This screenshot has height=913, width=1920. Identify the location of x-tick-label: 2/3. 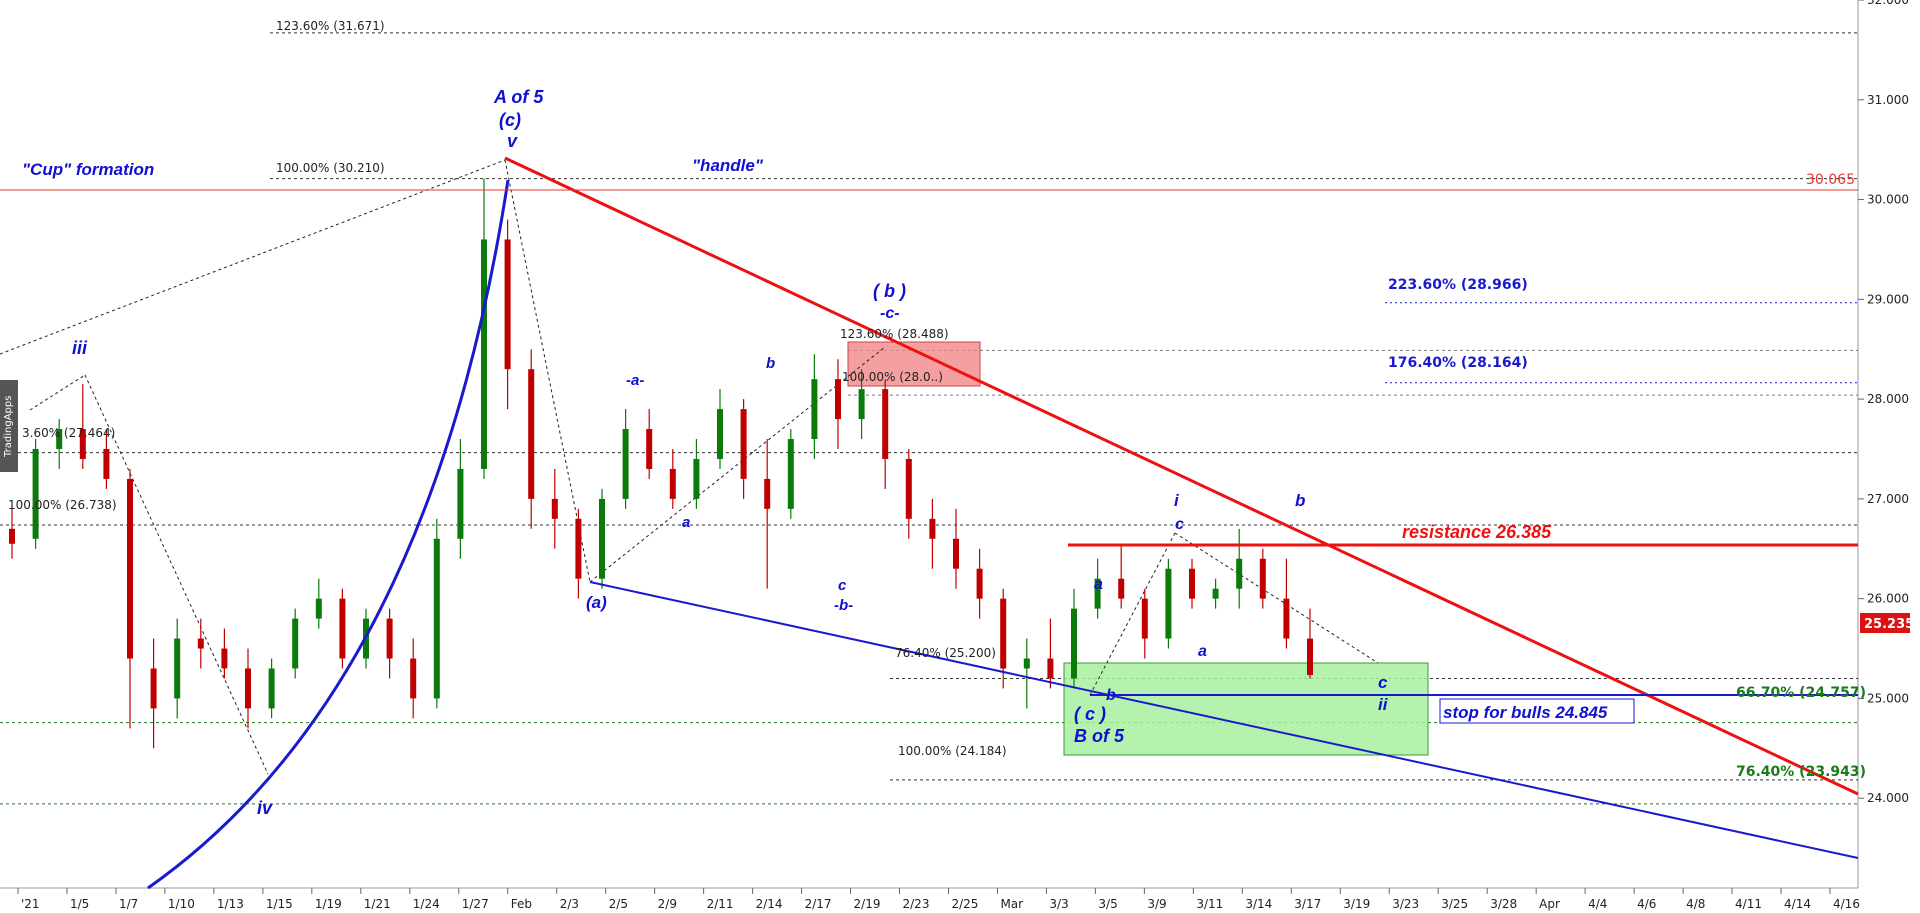
(569, 904).